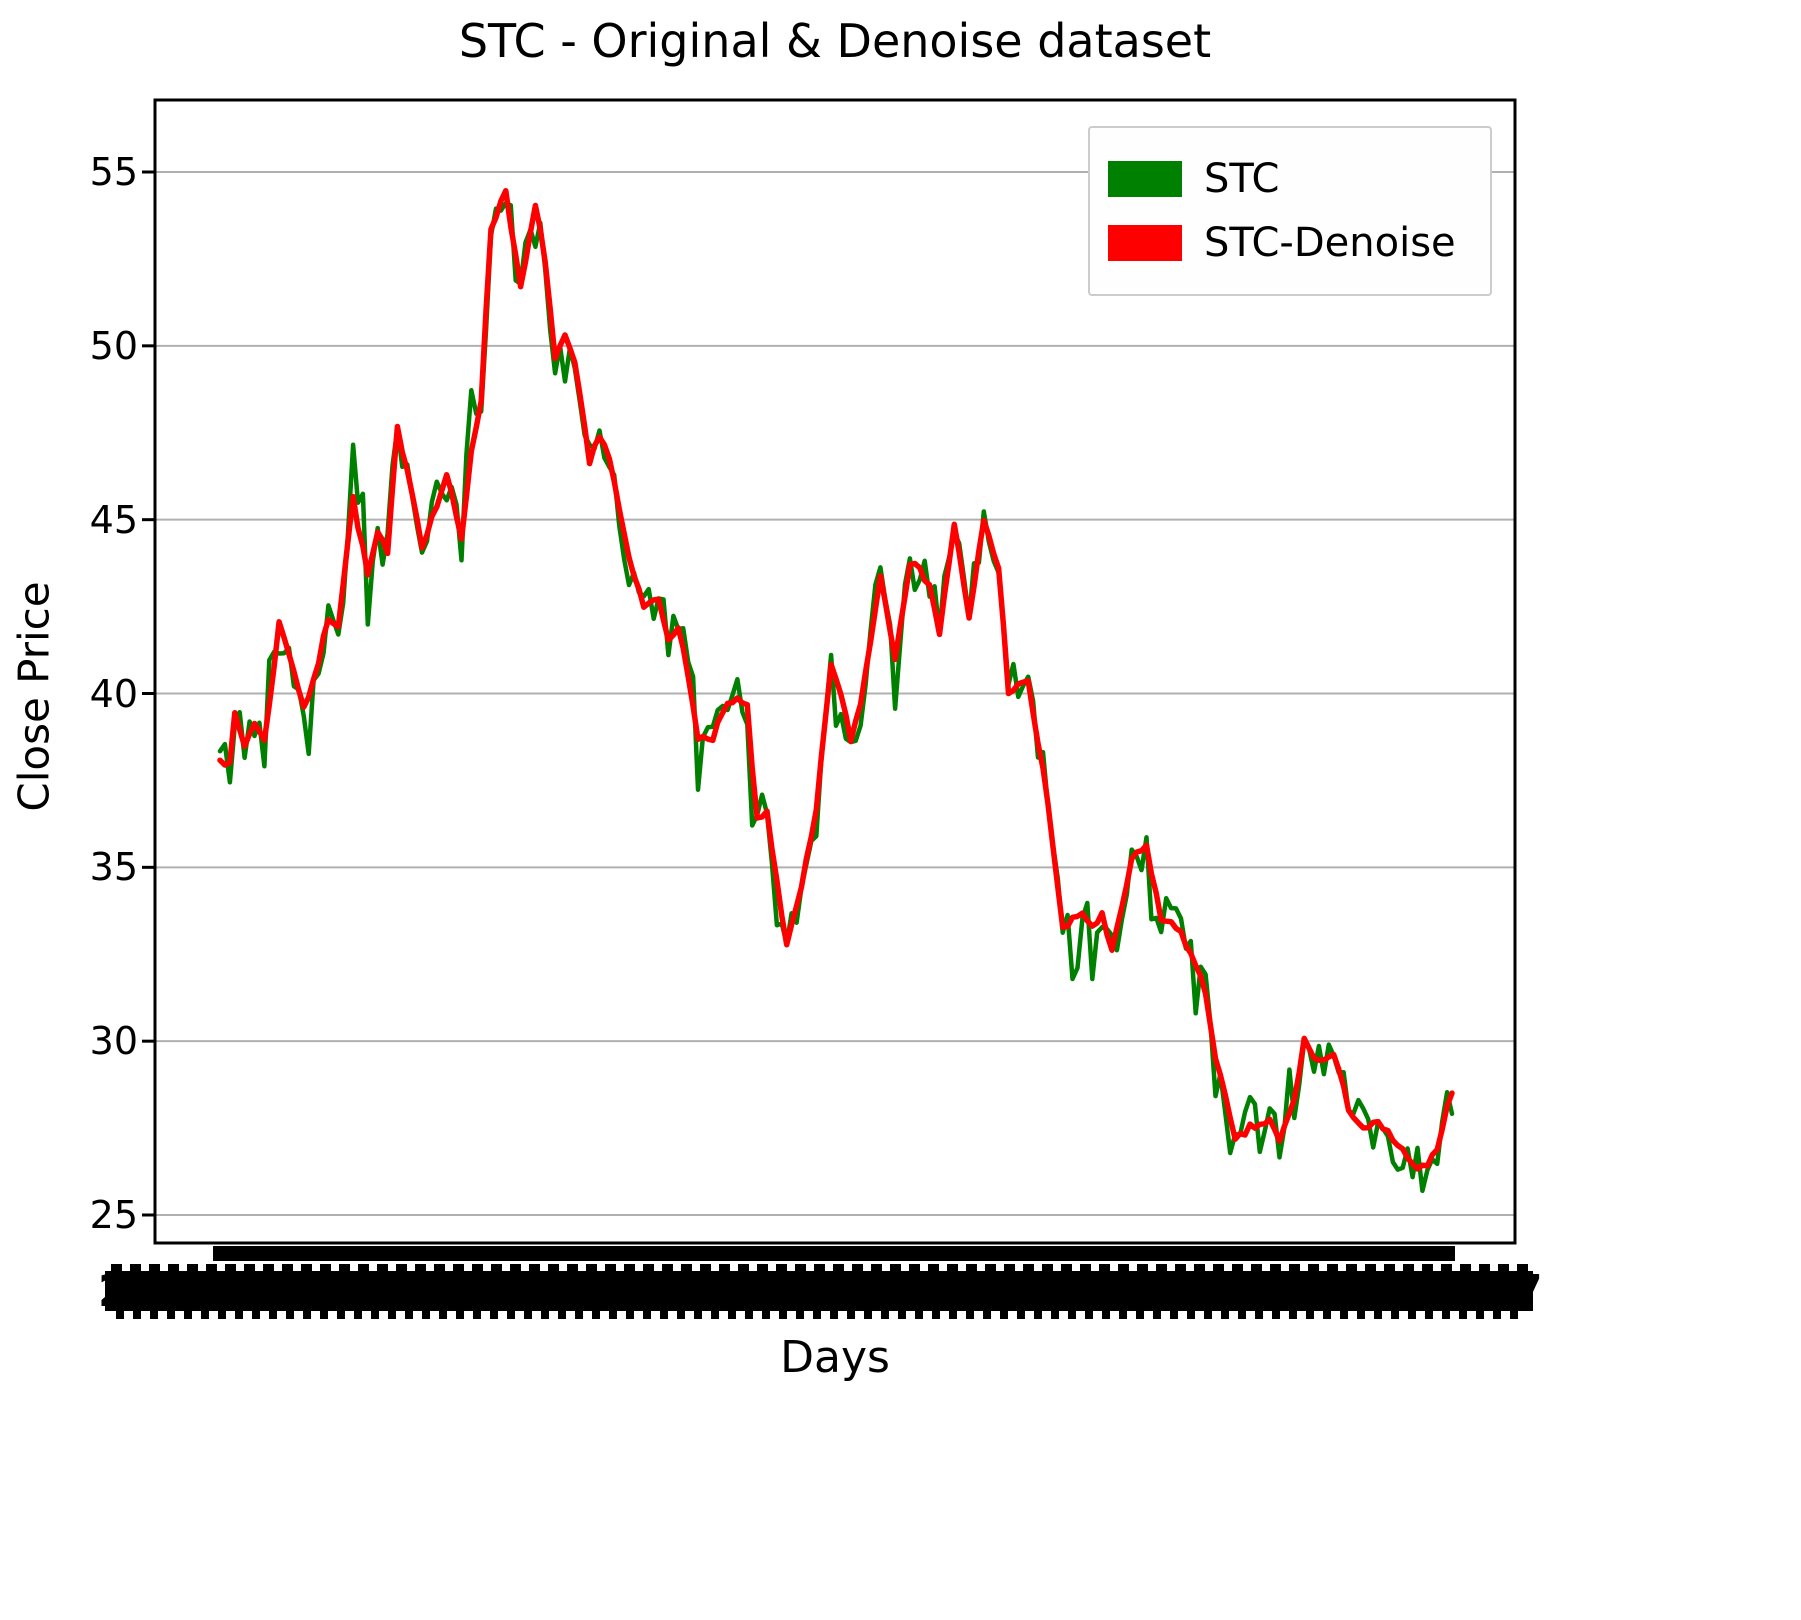  Describe the element at coordinates (834, 1253) in the screenshot. I see `x-tick-marks-bar` at that location.